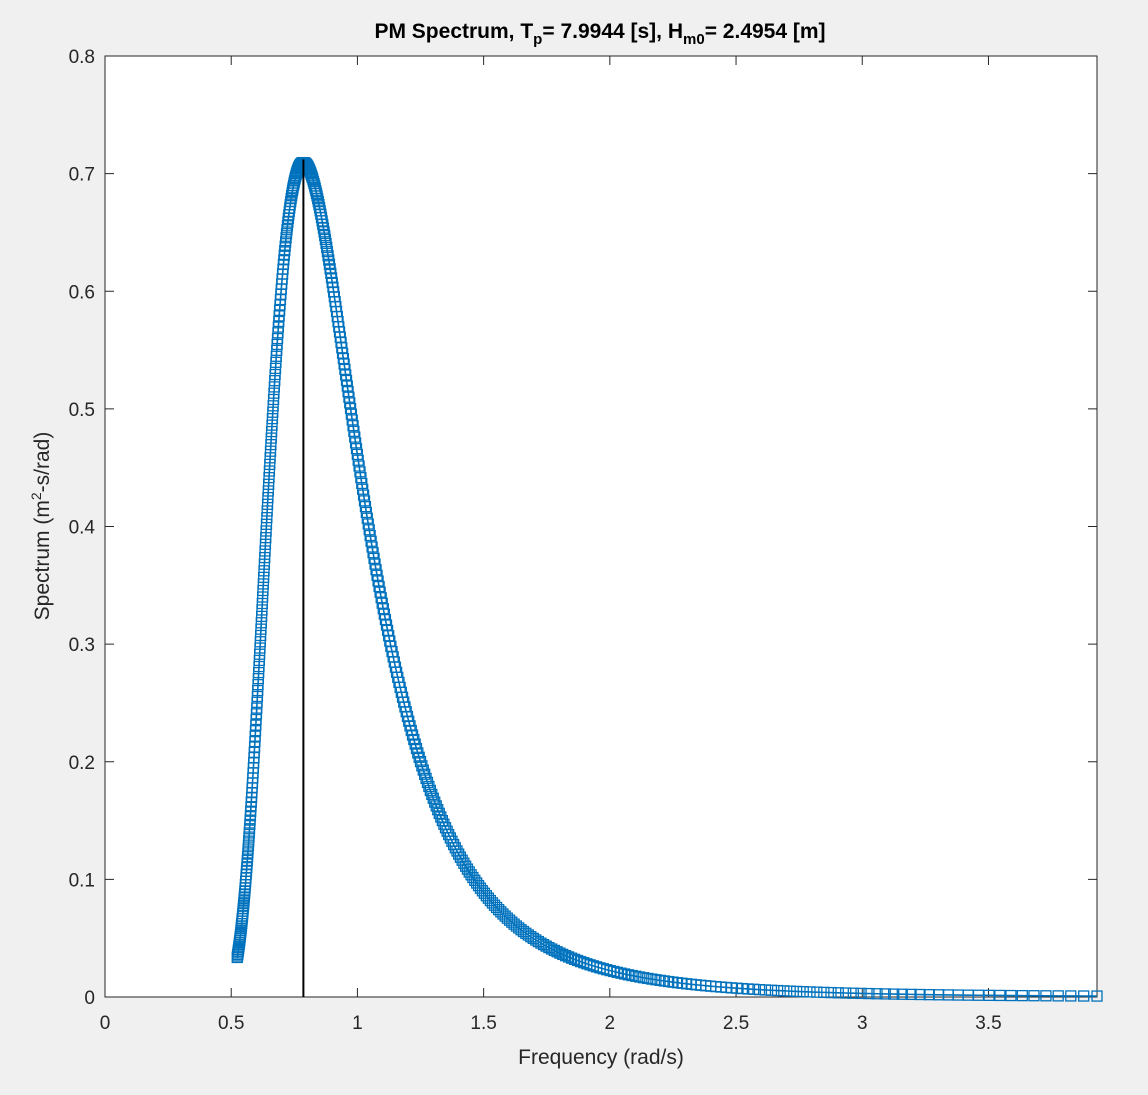 Image resolution: width=1148 pixels, height=1095 pixels. I want to click on y-tick-label: 0.5, so click(82, 410).